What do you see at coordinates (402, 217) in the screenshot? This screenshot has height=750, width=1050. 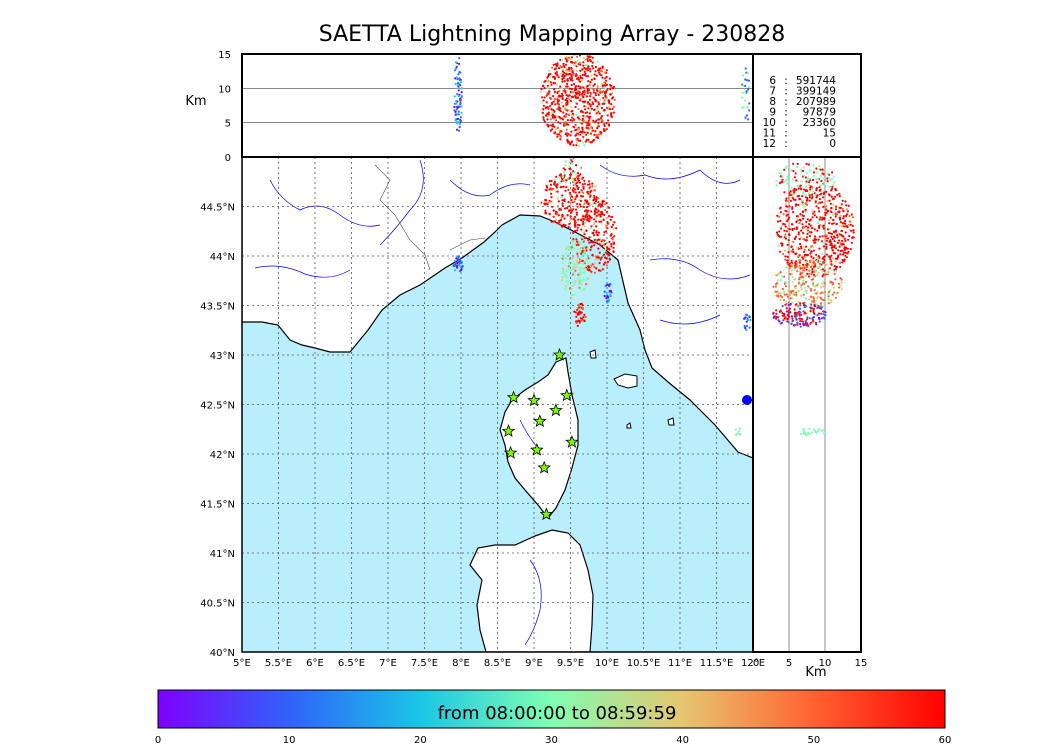 I see `border-line` at bounding box center [402, 217].